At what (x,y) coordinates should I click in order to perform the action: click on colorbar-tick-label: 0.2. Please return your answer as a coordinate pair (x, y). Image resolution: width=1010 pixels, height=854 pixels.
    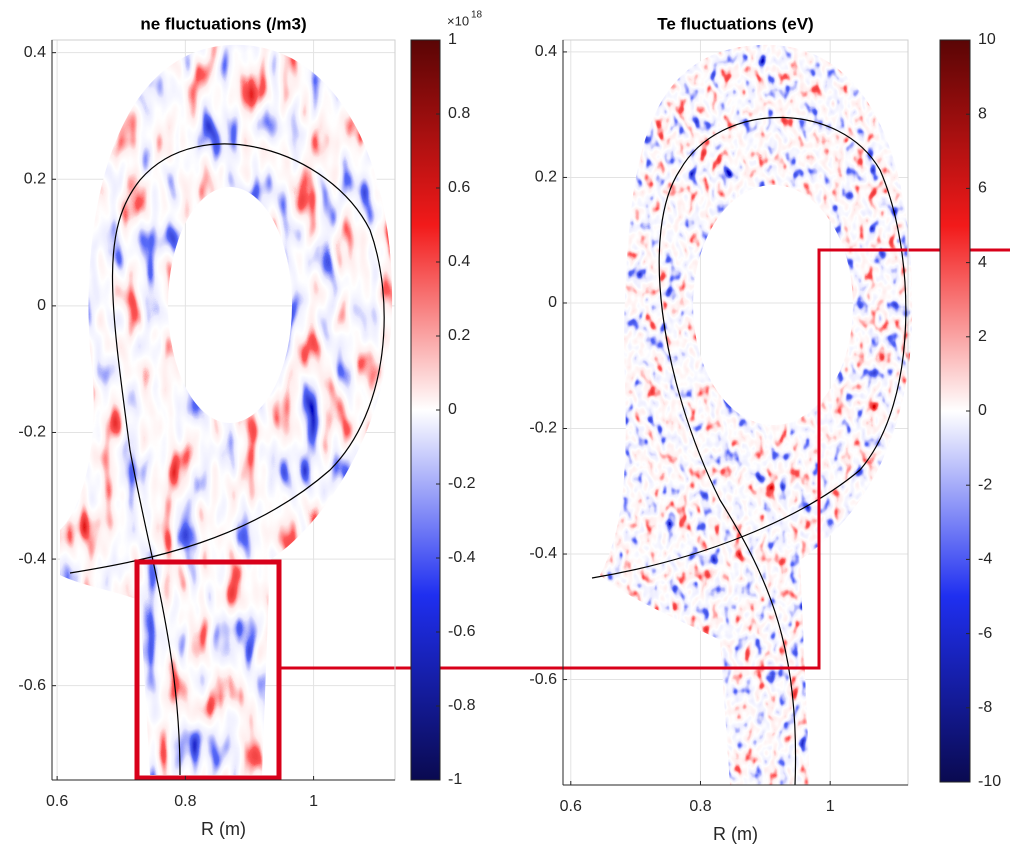
    Looking at the image, I should click on (459, 335).